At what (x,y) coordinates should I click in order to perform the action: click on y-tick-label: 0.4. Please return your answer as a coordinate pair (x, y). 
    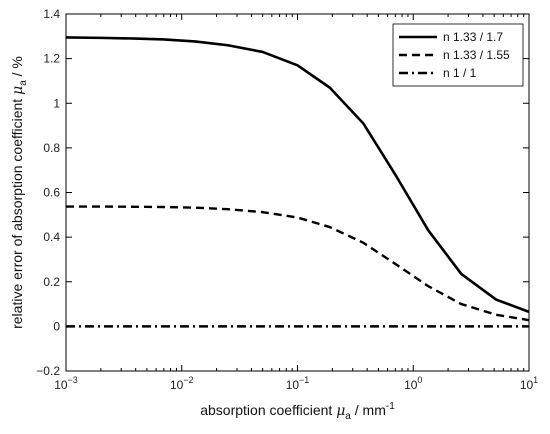
    Looking at the image, I should click on (51, 237).